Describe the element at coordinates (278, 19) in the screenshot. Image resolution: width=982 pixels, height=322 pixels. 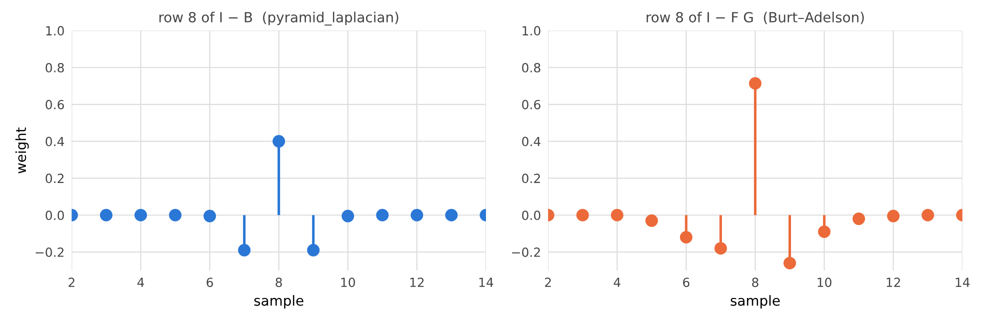
I see `chart-title: row 8 of I − B (pyramid_laplacian)` at that location.